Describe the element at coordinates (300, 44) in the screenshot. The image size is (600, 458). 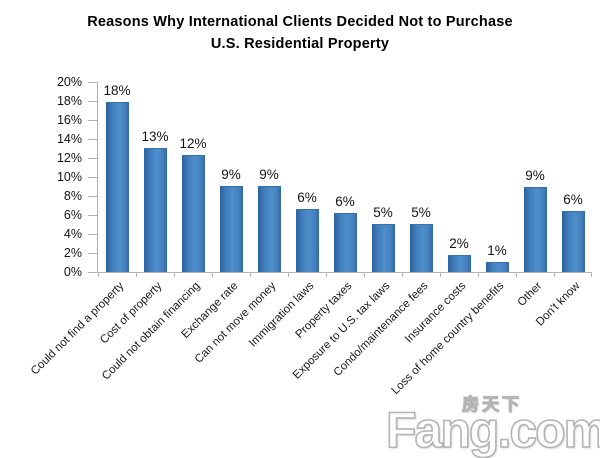
I see `chart-title-line2: U.S. Residential Property` at that location.